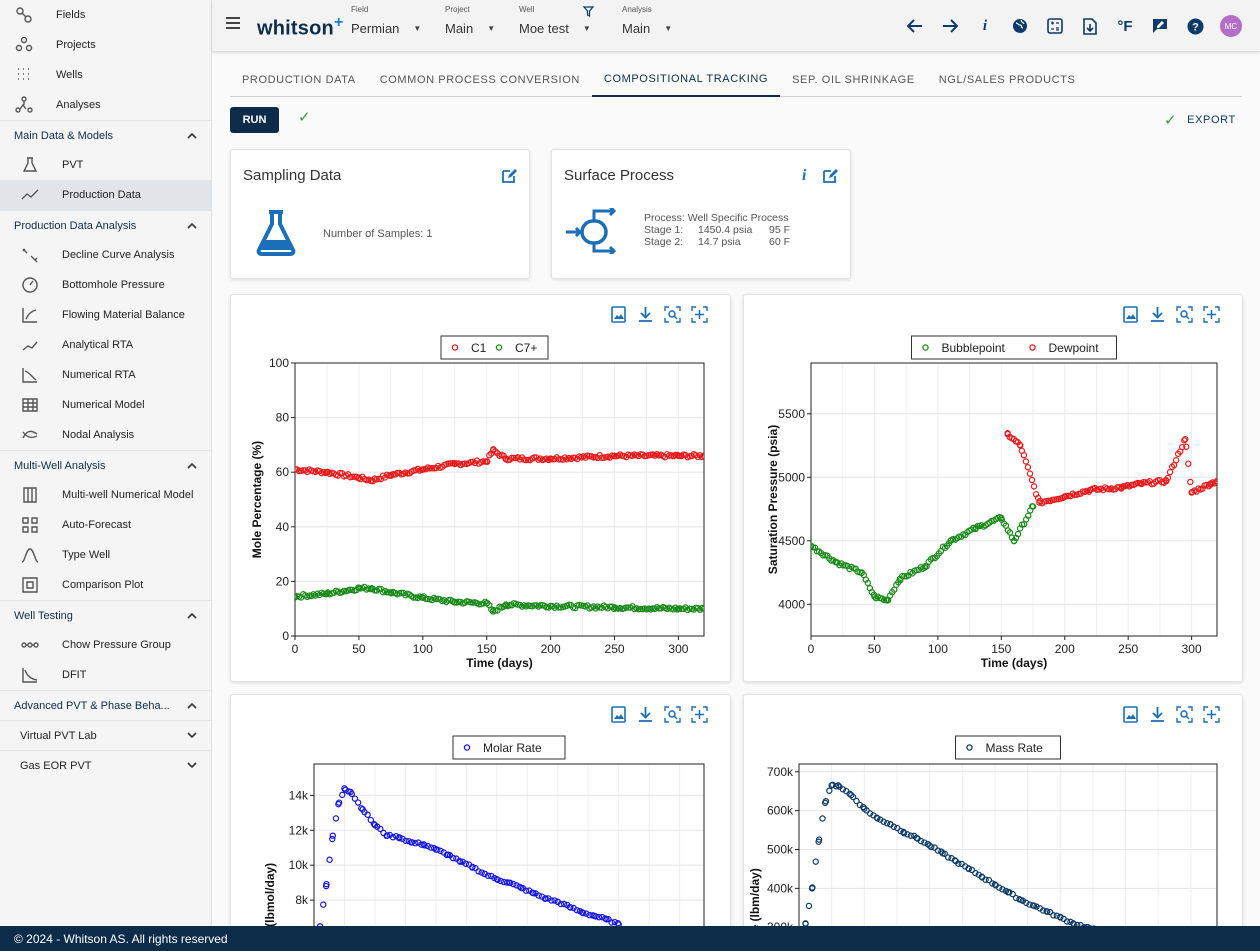 Image resolution: width=1260 pixels, height=951 pixels. Describe the element at coordinates (105, 315) in the screenshot. I see `sidebar-item-flowing-material-balance: Flowing Material Balance` at that location.